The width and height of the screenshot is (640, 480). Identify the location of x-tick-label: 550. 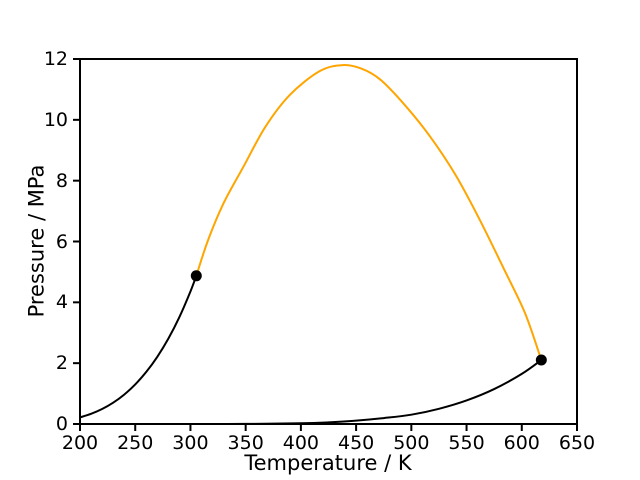
(466, 443).